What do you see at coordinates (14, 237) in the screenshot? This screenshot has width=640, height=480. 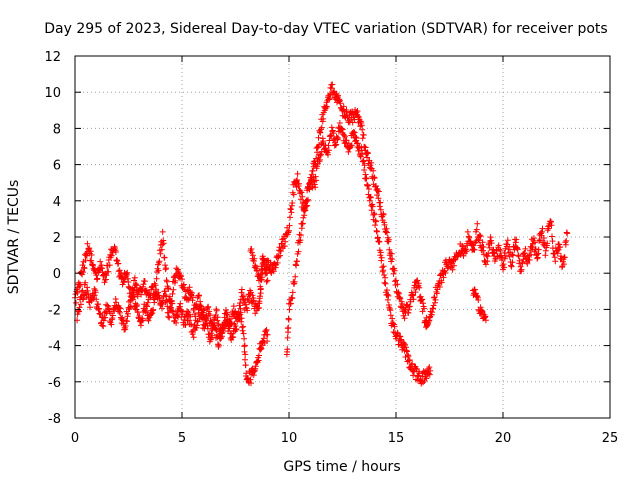 I see `y-axis-title: SDTVAR / TECUs` at bounding box center [14, 237].